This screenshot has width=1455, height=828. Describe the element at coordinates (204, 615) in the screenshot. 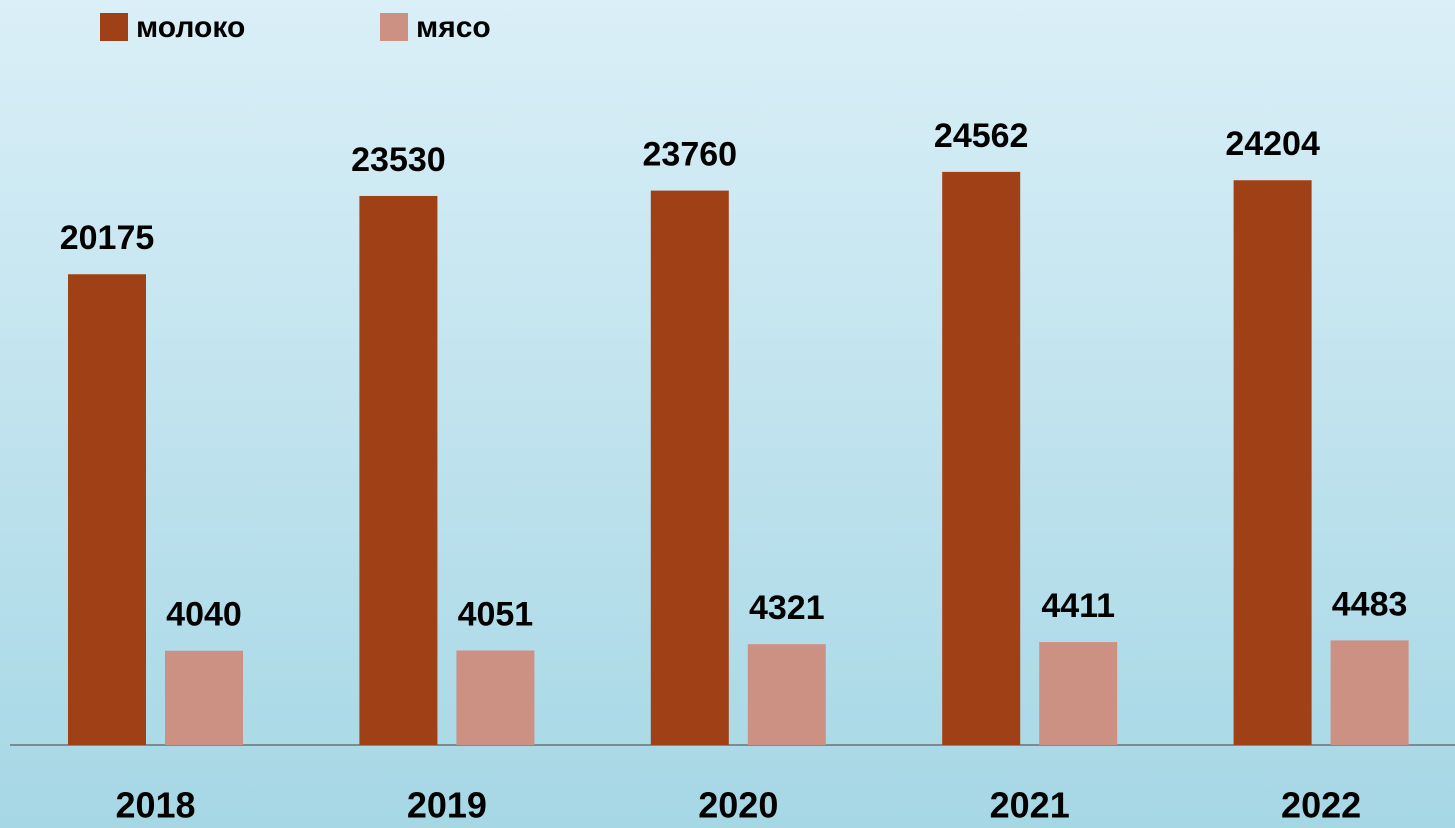

I see `value-label: 4040` at that location.